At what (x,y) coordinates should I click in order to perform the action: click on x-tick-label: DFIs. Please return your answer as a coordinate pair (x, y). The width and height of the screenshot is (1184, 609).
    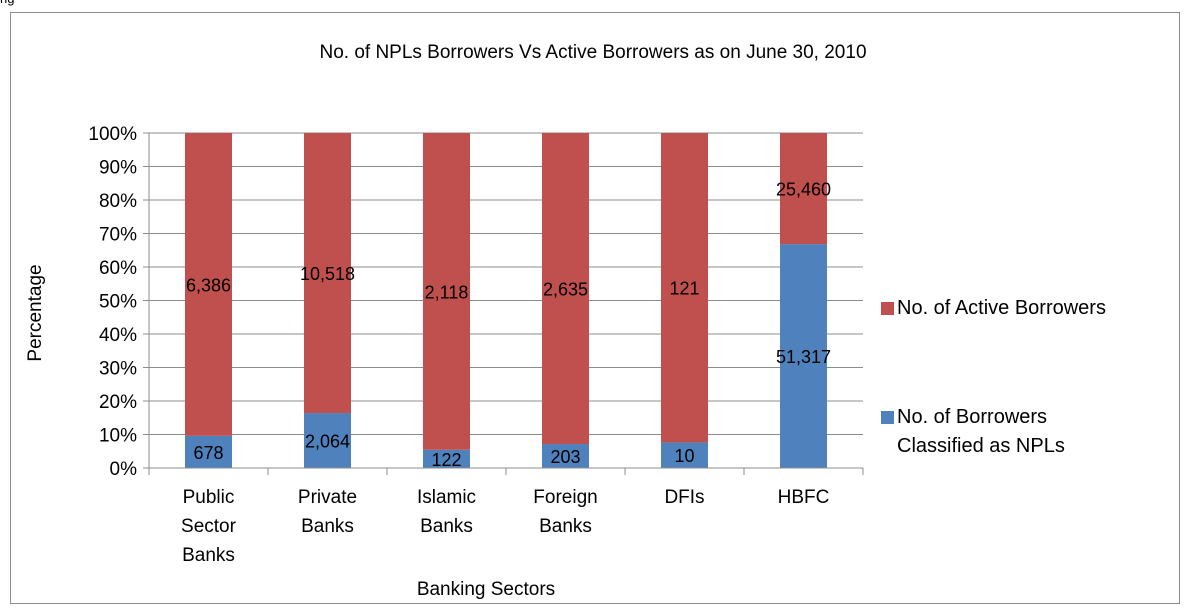
    Looking at the image, I should click on (684, 497).